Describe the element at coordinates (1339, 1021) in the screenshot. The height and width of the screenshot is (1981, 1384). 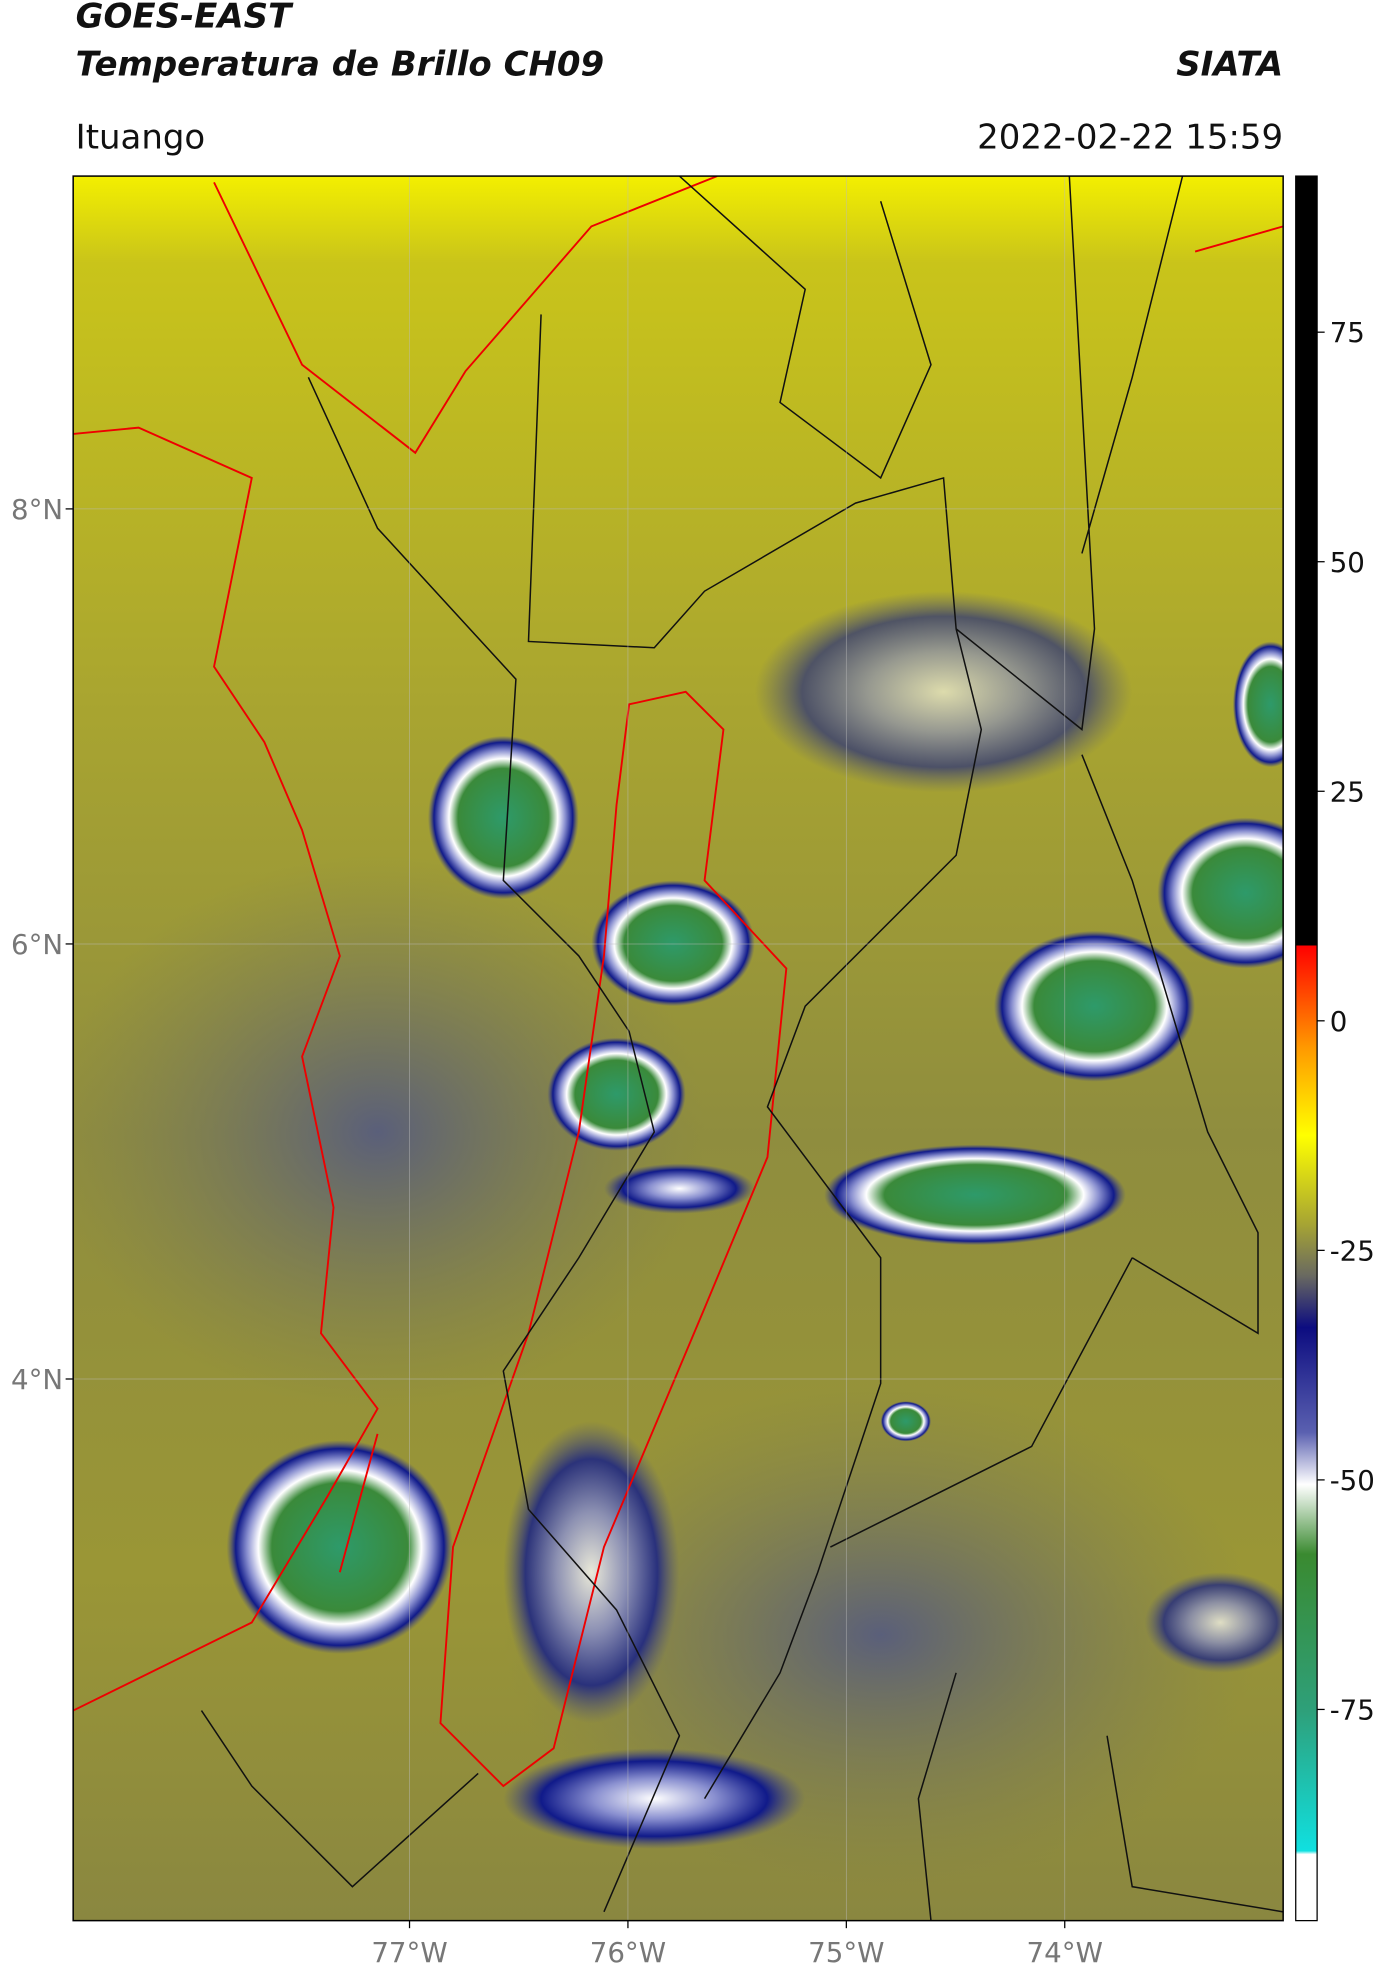
I see `colorbar-tick-label: 0` at that location.